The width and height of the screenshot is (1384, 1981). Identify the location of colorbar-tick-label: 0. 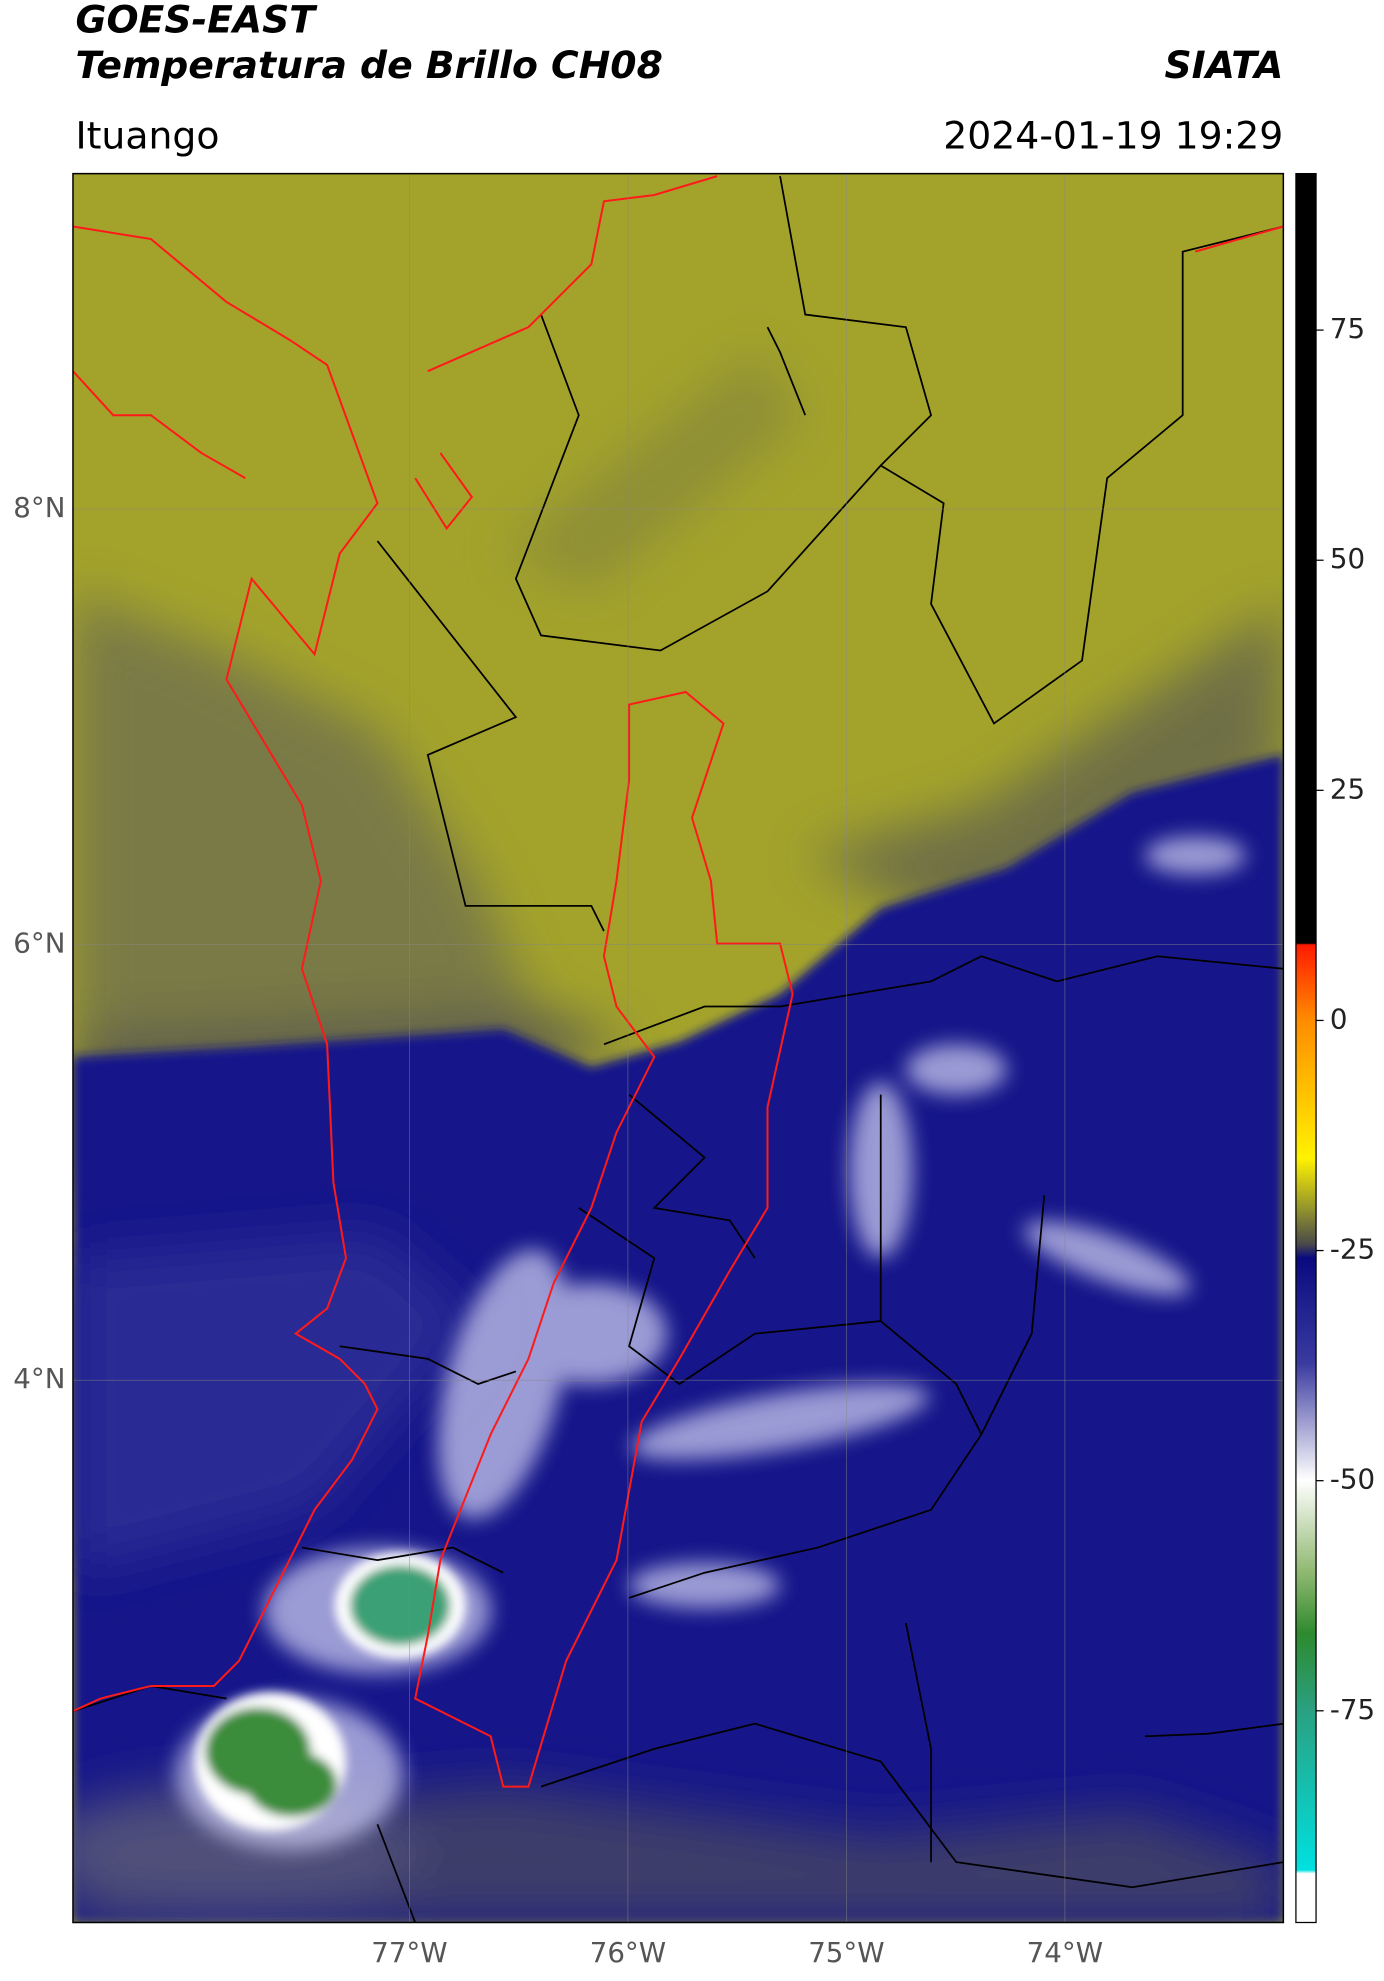
(1339, 1018).